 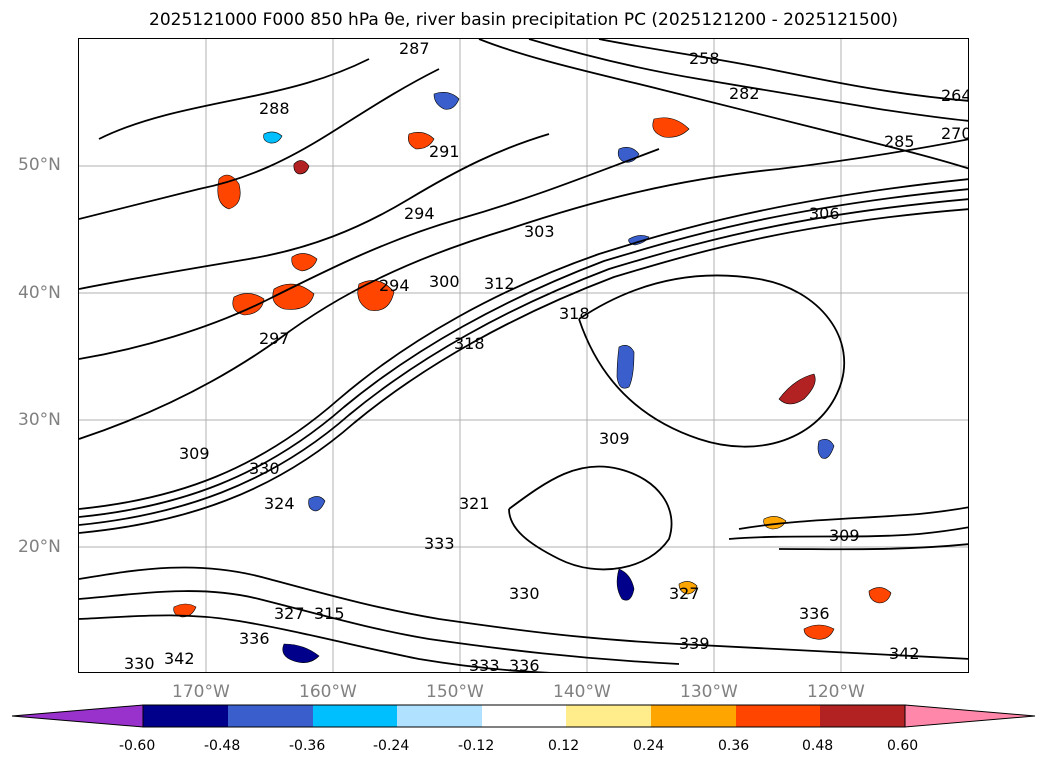 I want to click on colorbar-tick-label: 0.12, so click(x=564, y=746).